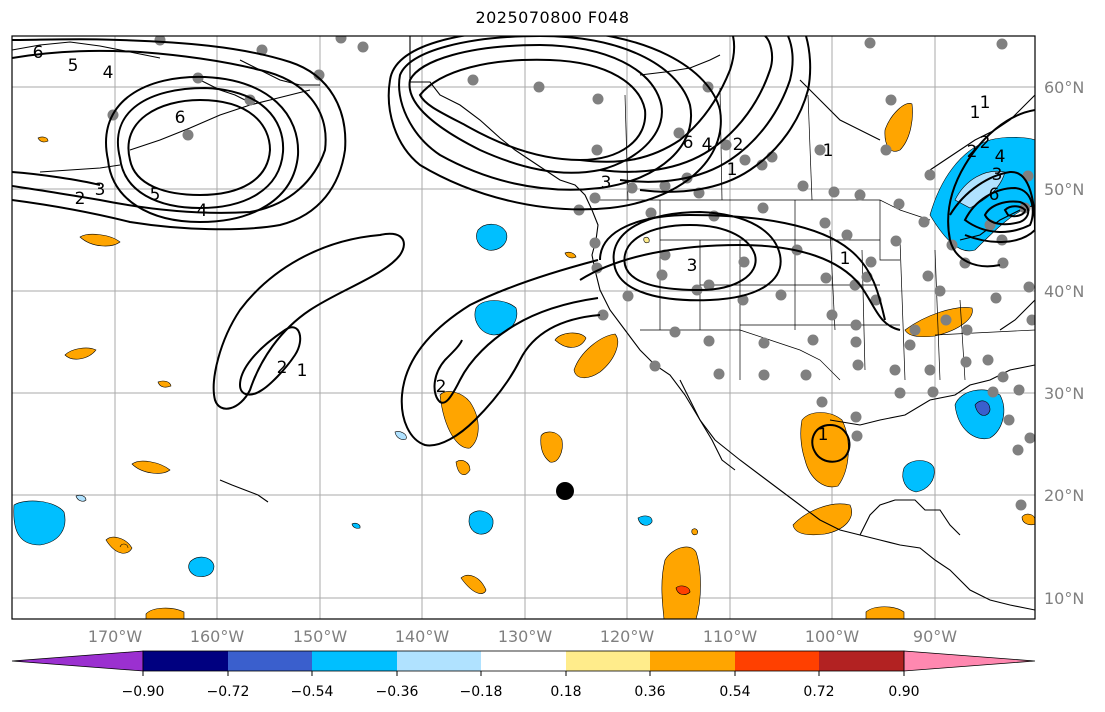 The image size is (1105, 712). What do you see at coordinates (115, 636) in the screenshot?
I see `longitude-label: 170°W` at bounding box center [115, 636].